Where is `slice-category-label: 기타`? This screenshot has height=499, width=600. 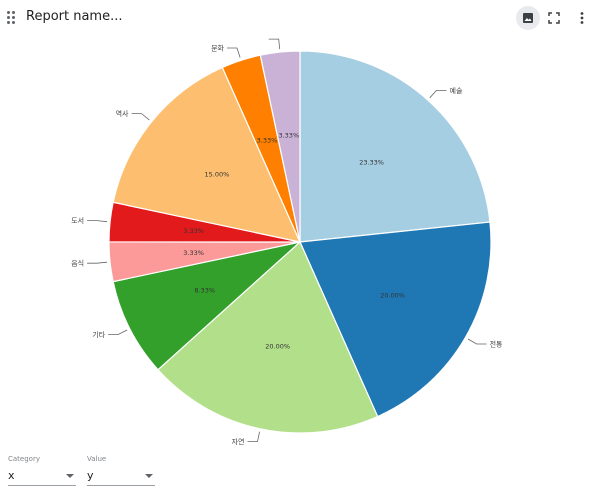
slice-category-label: 기타 is located at coordinates (98, 334).